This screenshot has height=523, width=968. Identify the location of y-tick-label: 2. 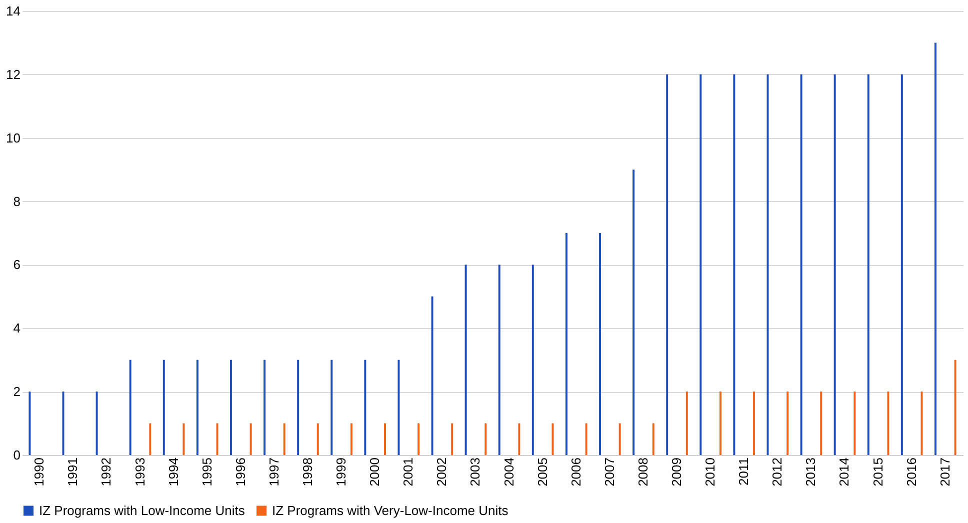
(16, 392).